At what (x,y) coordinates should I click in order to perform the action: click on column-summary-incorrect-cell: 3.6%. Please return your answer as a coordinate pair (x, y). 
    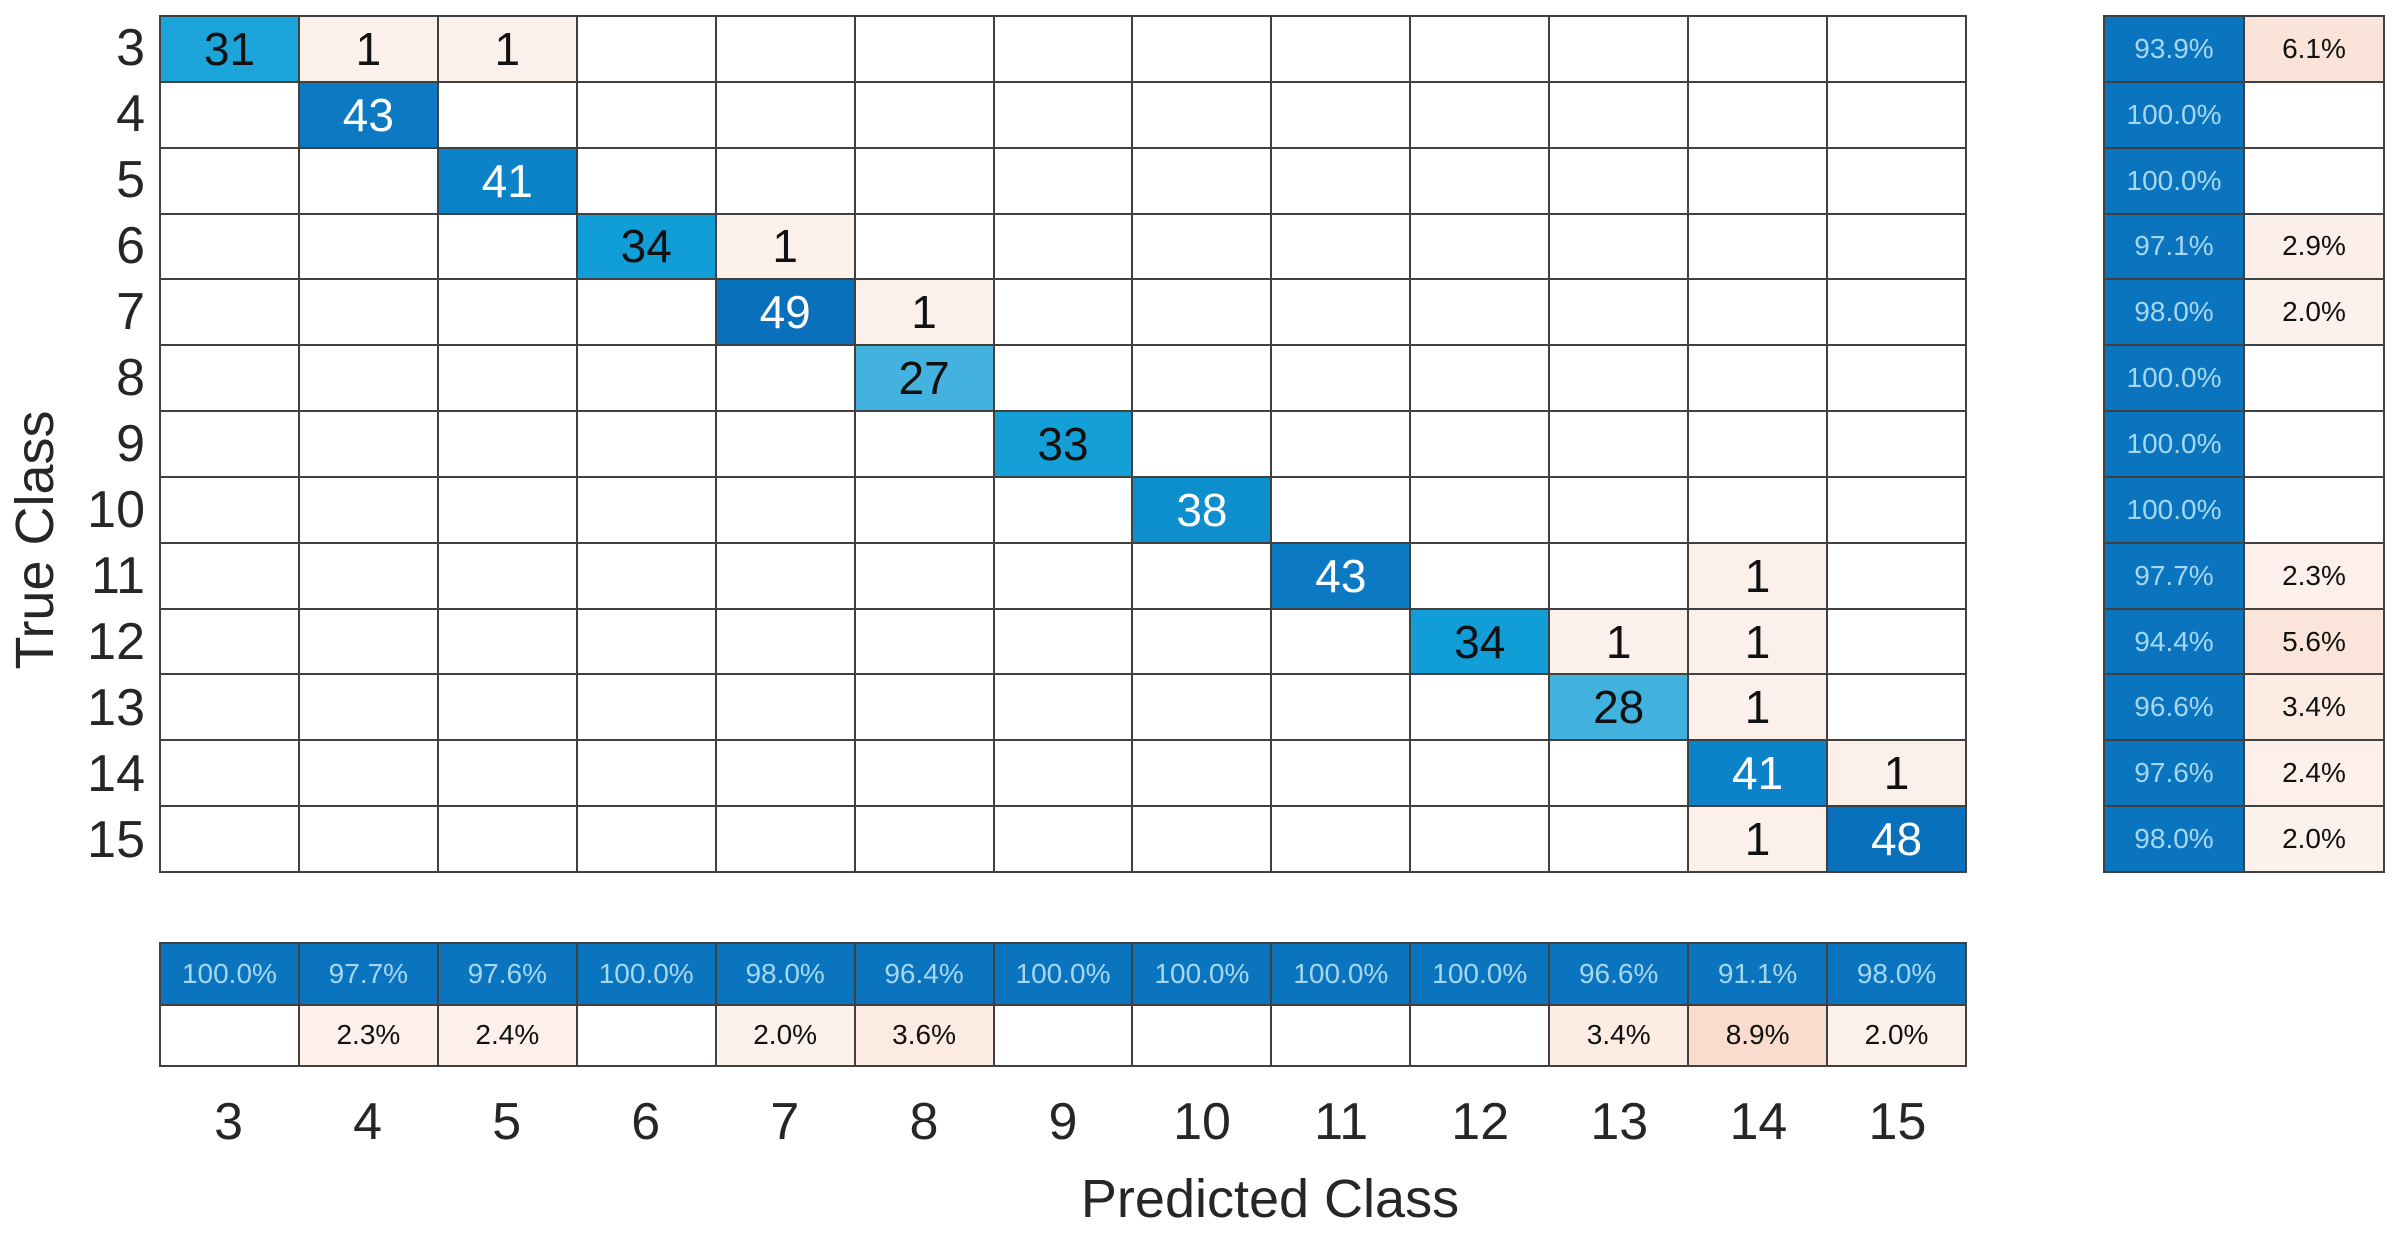
    Looking at the image, I should click on (924, 1035).